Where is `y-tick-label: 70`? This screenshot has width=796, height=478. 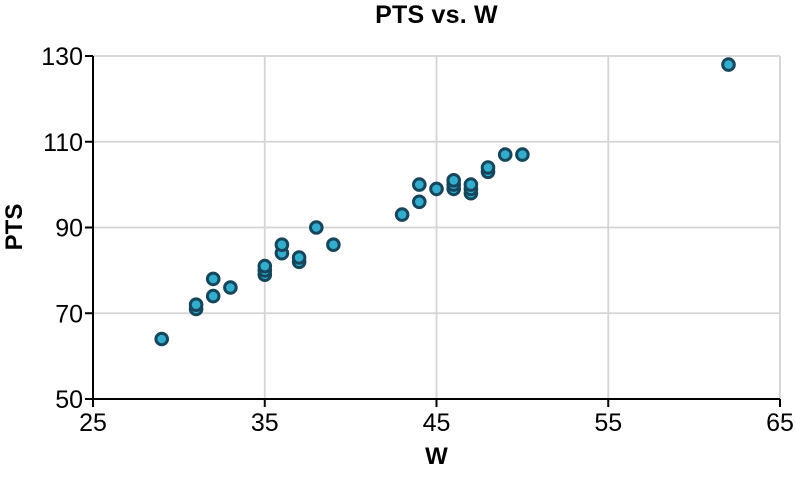 y-tick-label: 70 is located at coordinates (69, 314).